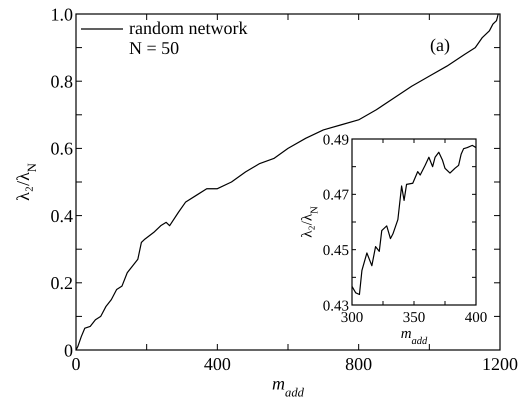 This screenshot has width=529, height=405. I want to click on x-tick-label: 300, so click(352, 318).